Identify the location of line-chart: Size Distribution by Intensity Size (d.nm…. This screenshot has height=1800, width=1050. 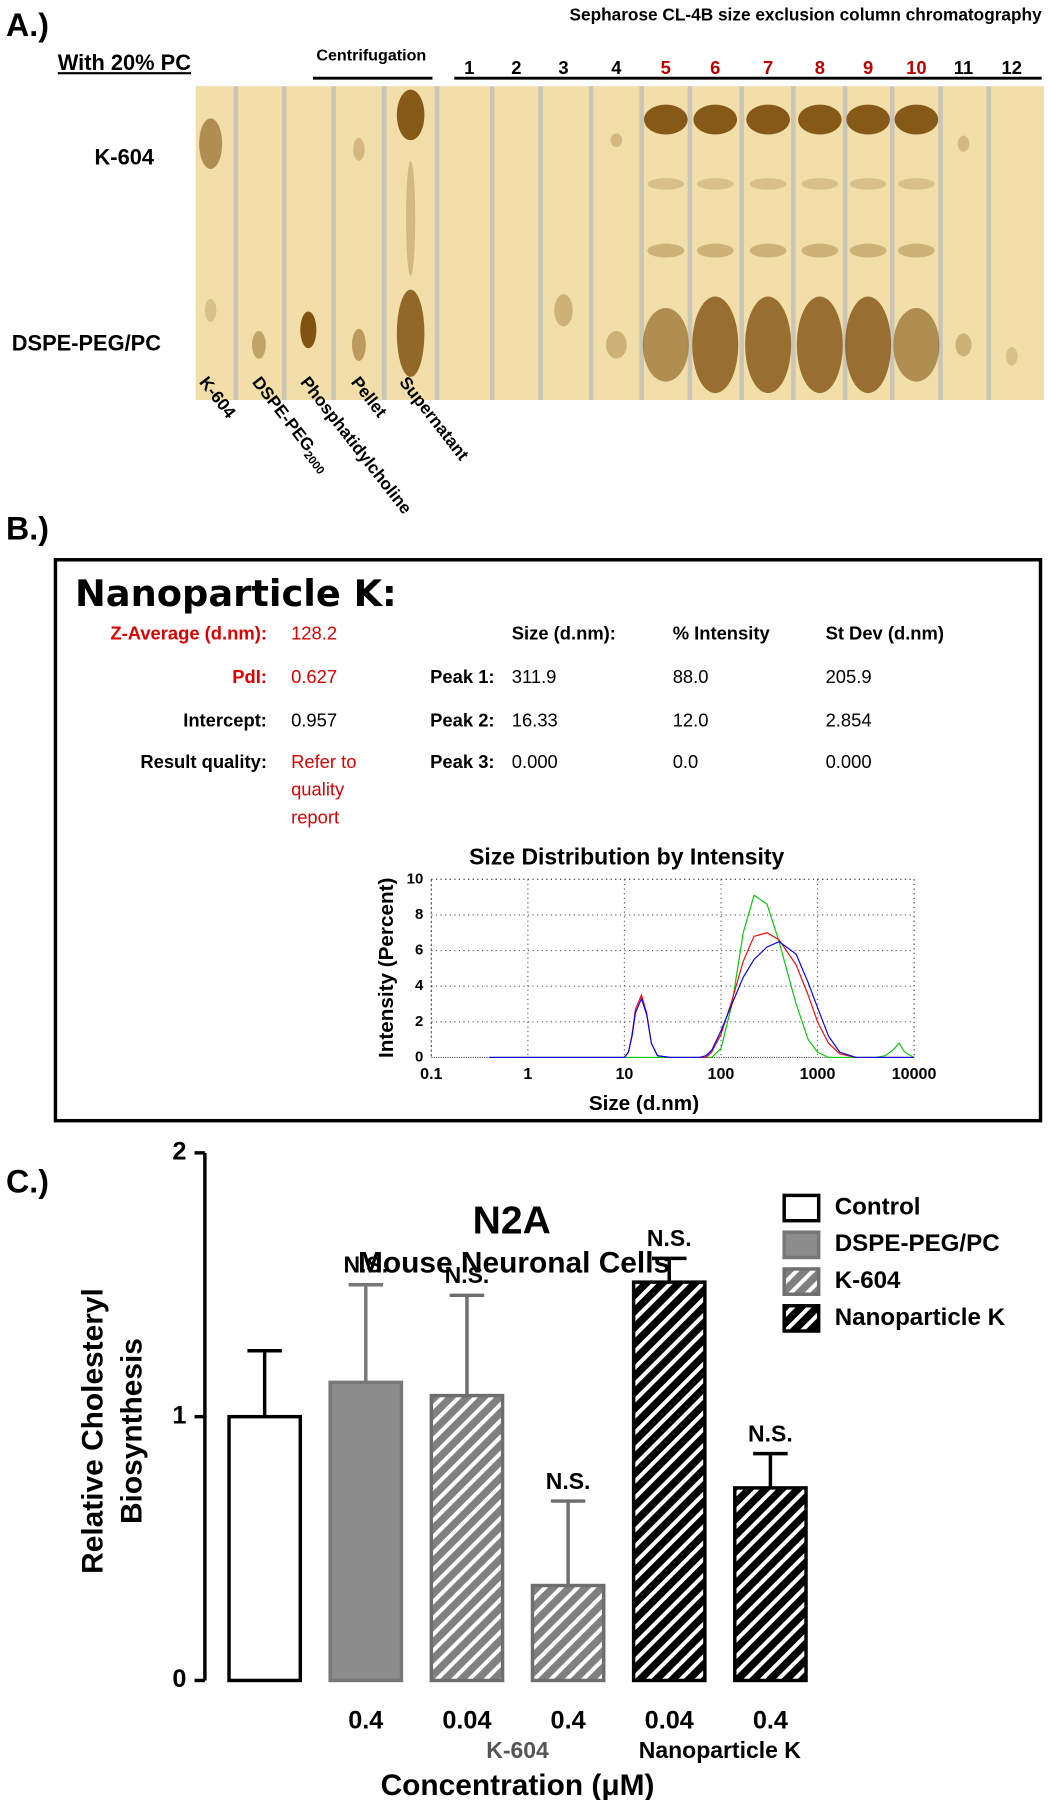
(655, 979).